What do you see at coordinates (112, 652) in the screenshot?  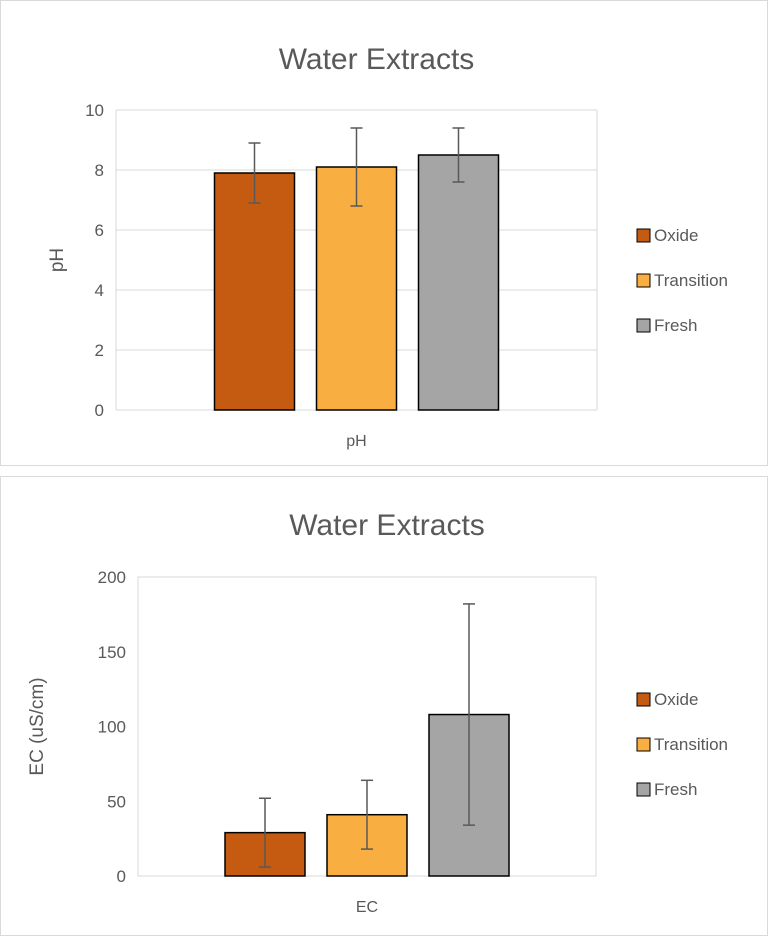 I see `y-tick-label: 150` at bounding box center [112, 652].